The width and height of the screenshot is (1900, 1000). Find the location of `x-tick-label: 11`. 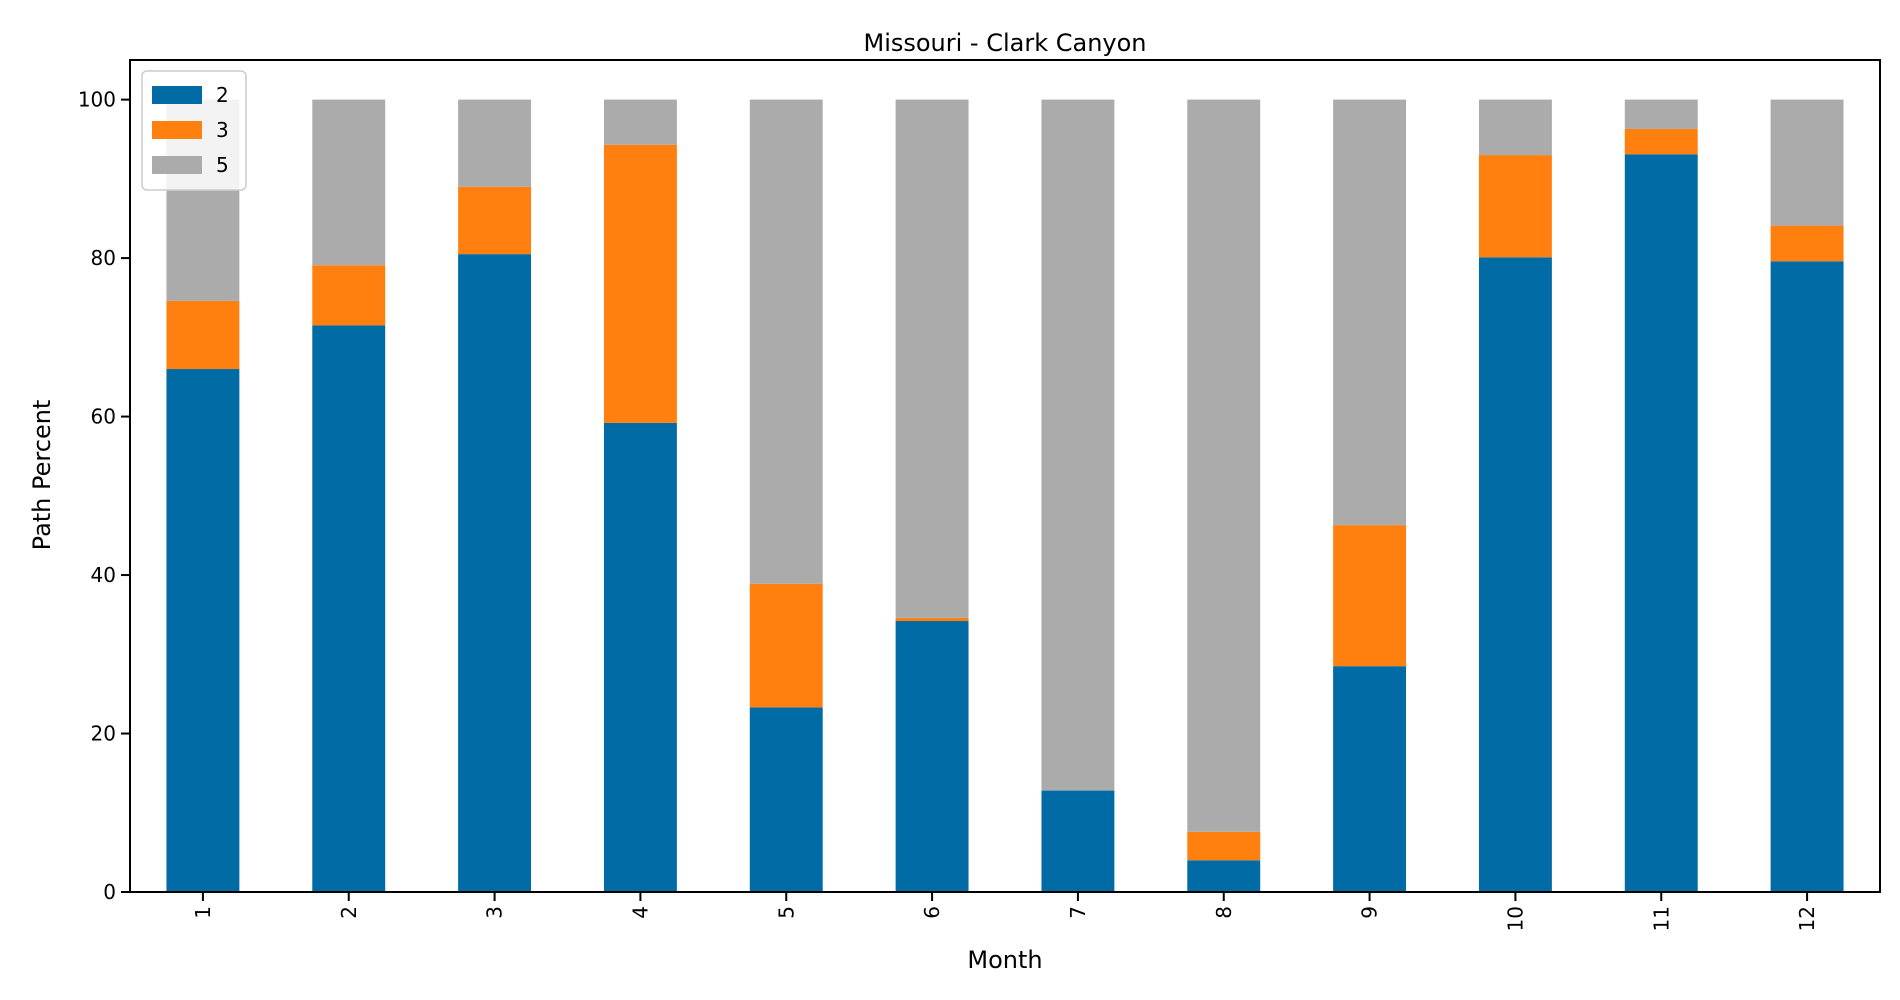

x-tick-label: 11 is located at coordinates (1661, 918).